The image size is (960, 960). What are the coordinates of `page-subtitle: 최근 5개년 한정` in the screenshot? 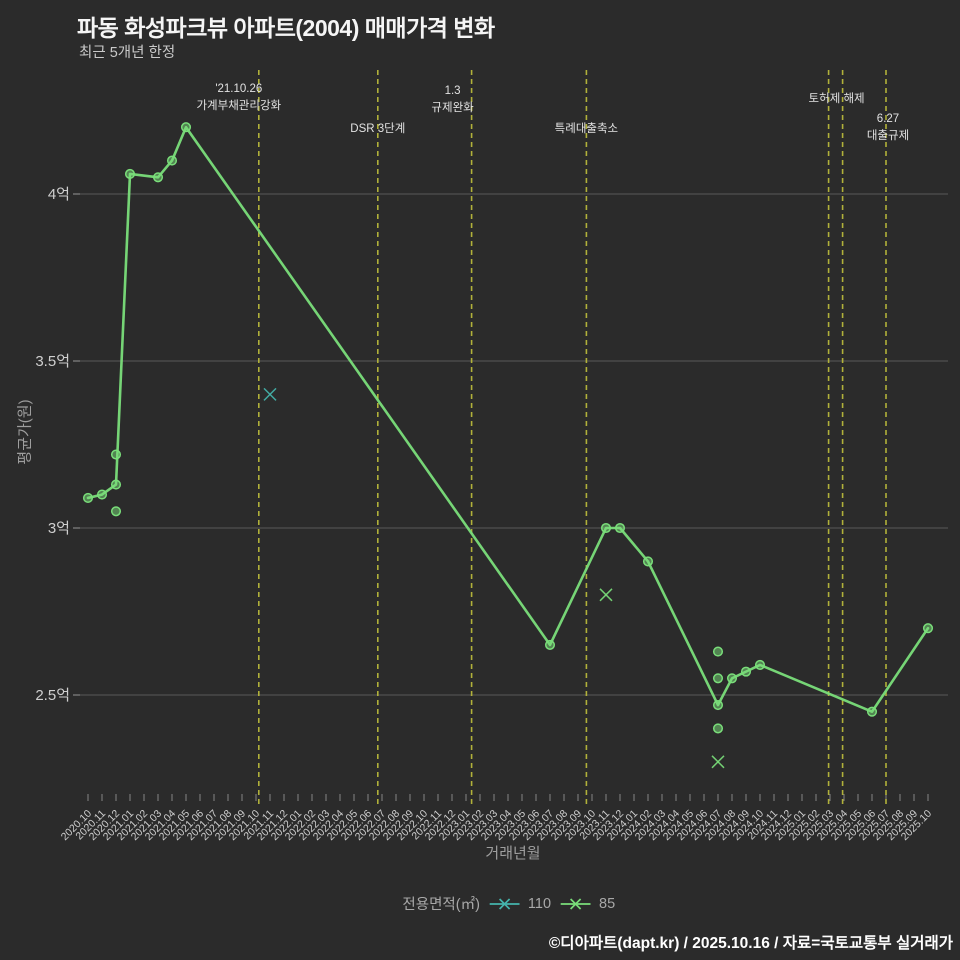 It's located at (127, 53).